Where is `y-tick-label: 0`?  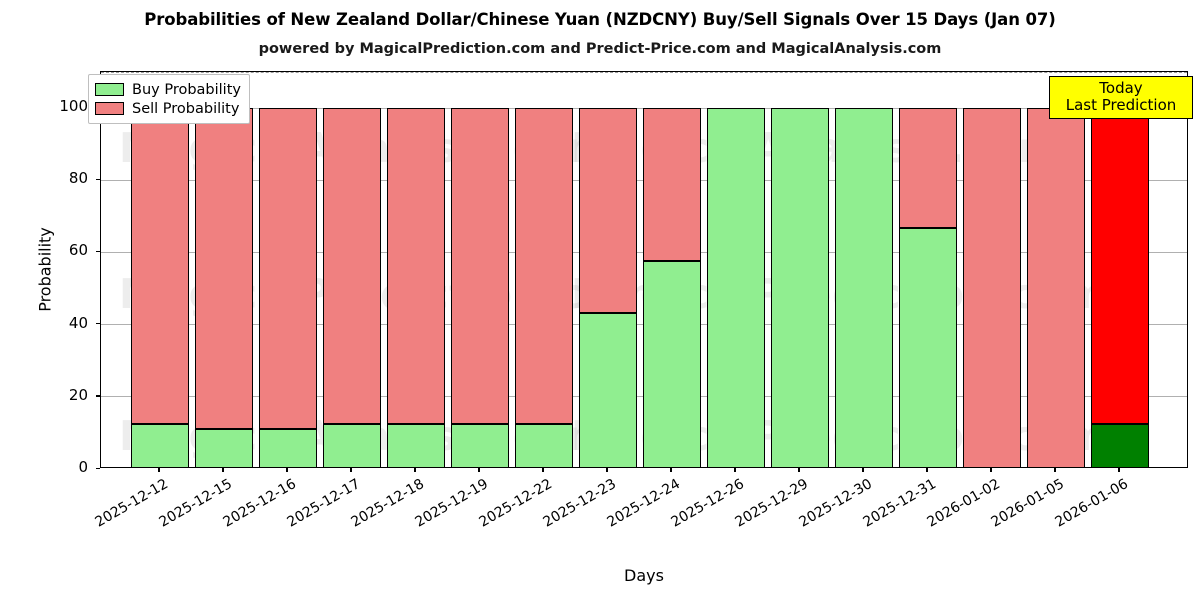
y-tick-label: 0 is located at coordinates (83, 467).